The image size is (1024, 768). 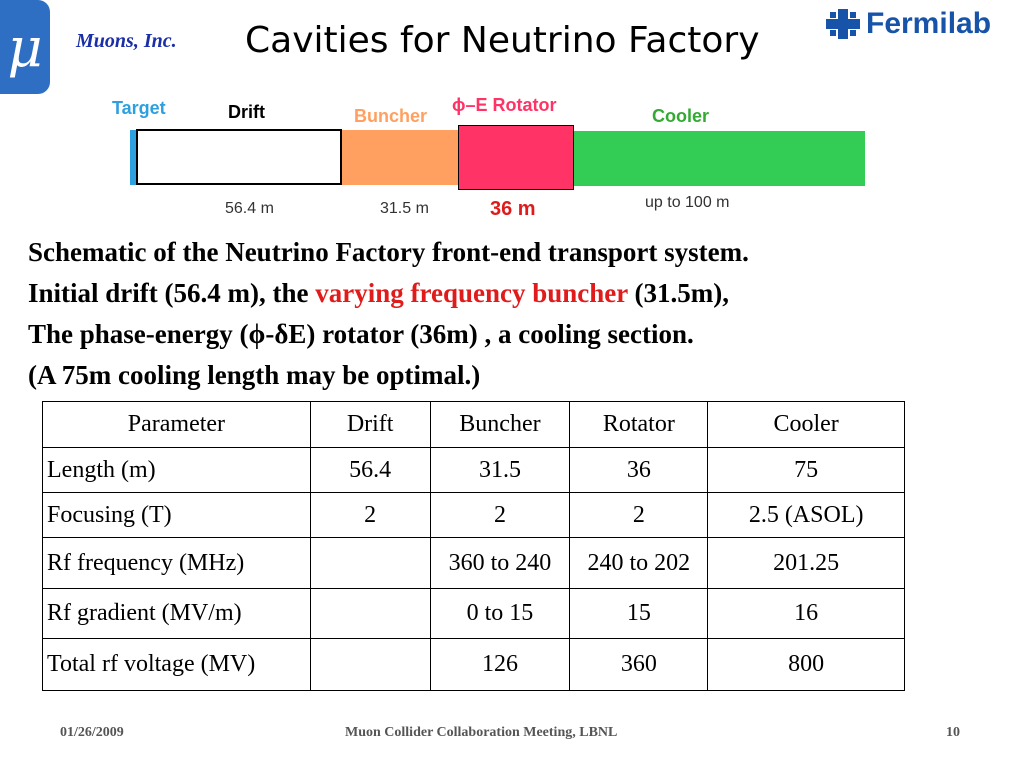 I want to click on mu-glyph: μ, so click(x=25, y=47).